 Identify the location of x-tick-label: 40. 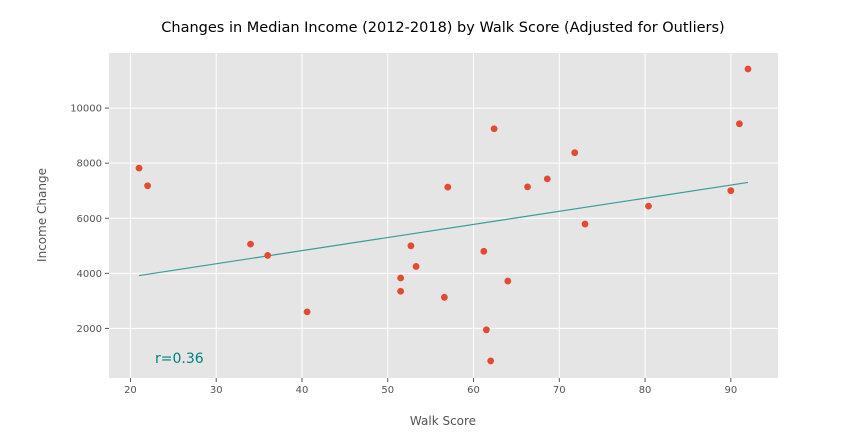
(302, 390).